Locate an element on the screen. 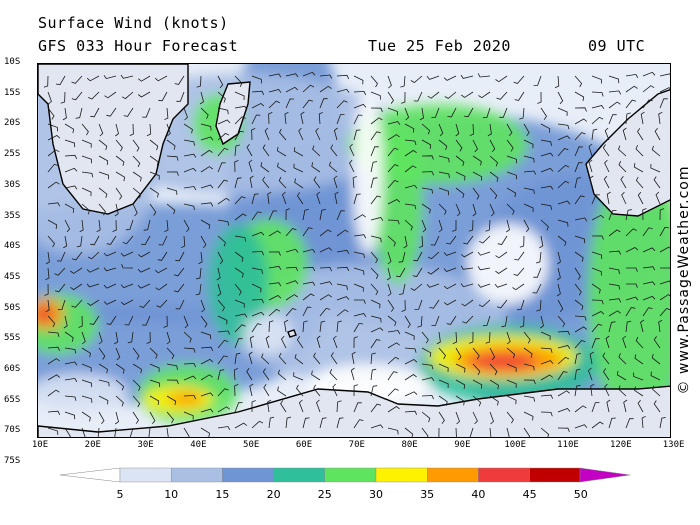  wind-speed-area is located at coordinates (83, 394).